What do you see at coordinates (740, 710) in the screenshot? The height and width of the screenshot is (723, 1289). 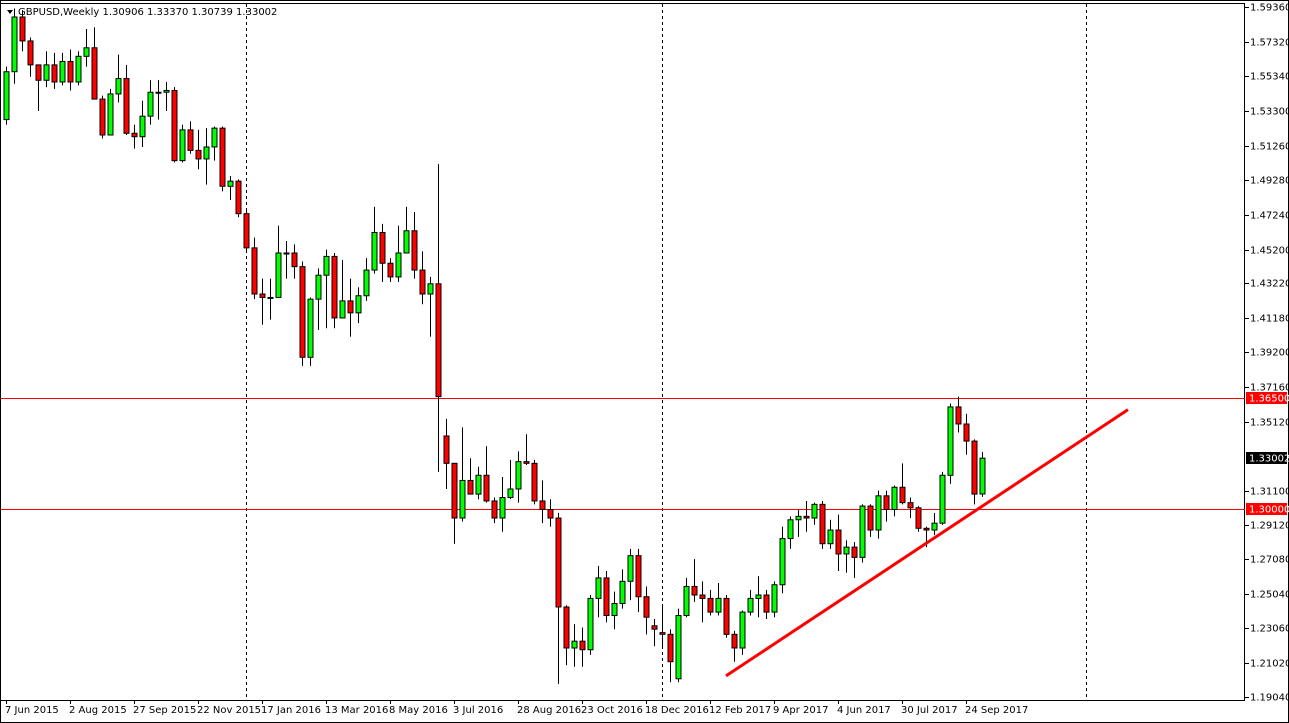 I see `x-tick-label: 12 Feb 2017` at bounding box center [740, 710].